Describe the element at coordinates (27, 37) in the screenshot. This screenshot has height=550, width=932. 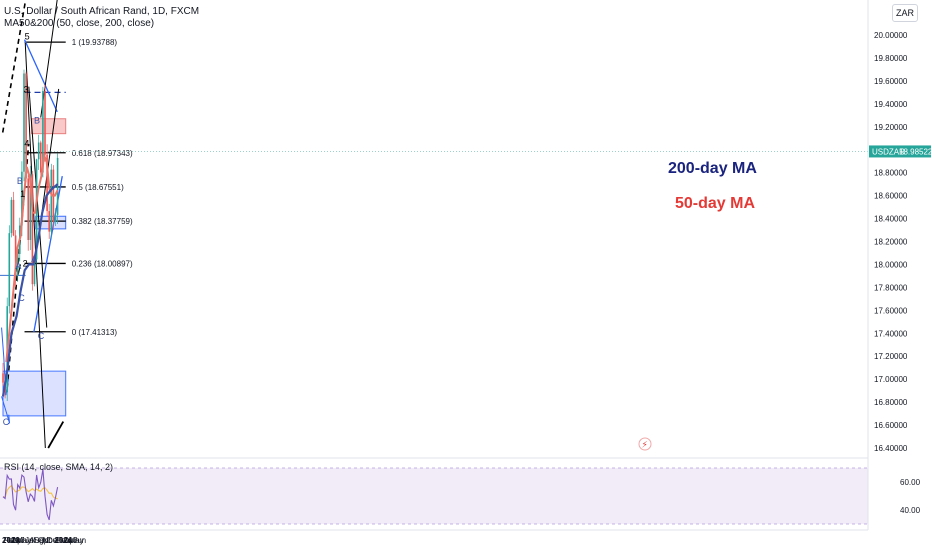
I see `wave-label: 5` at that location.